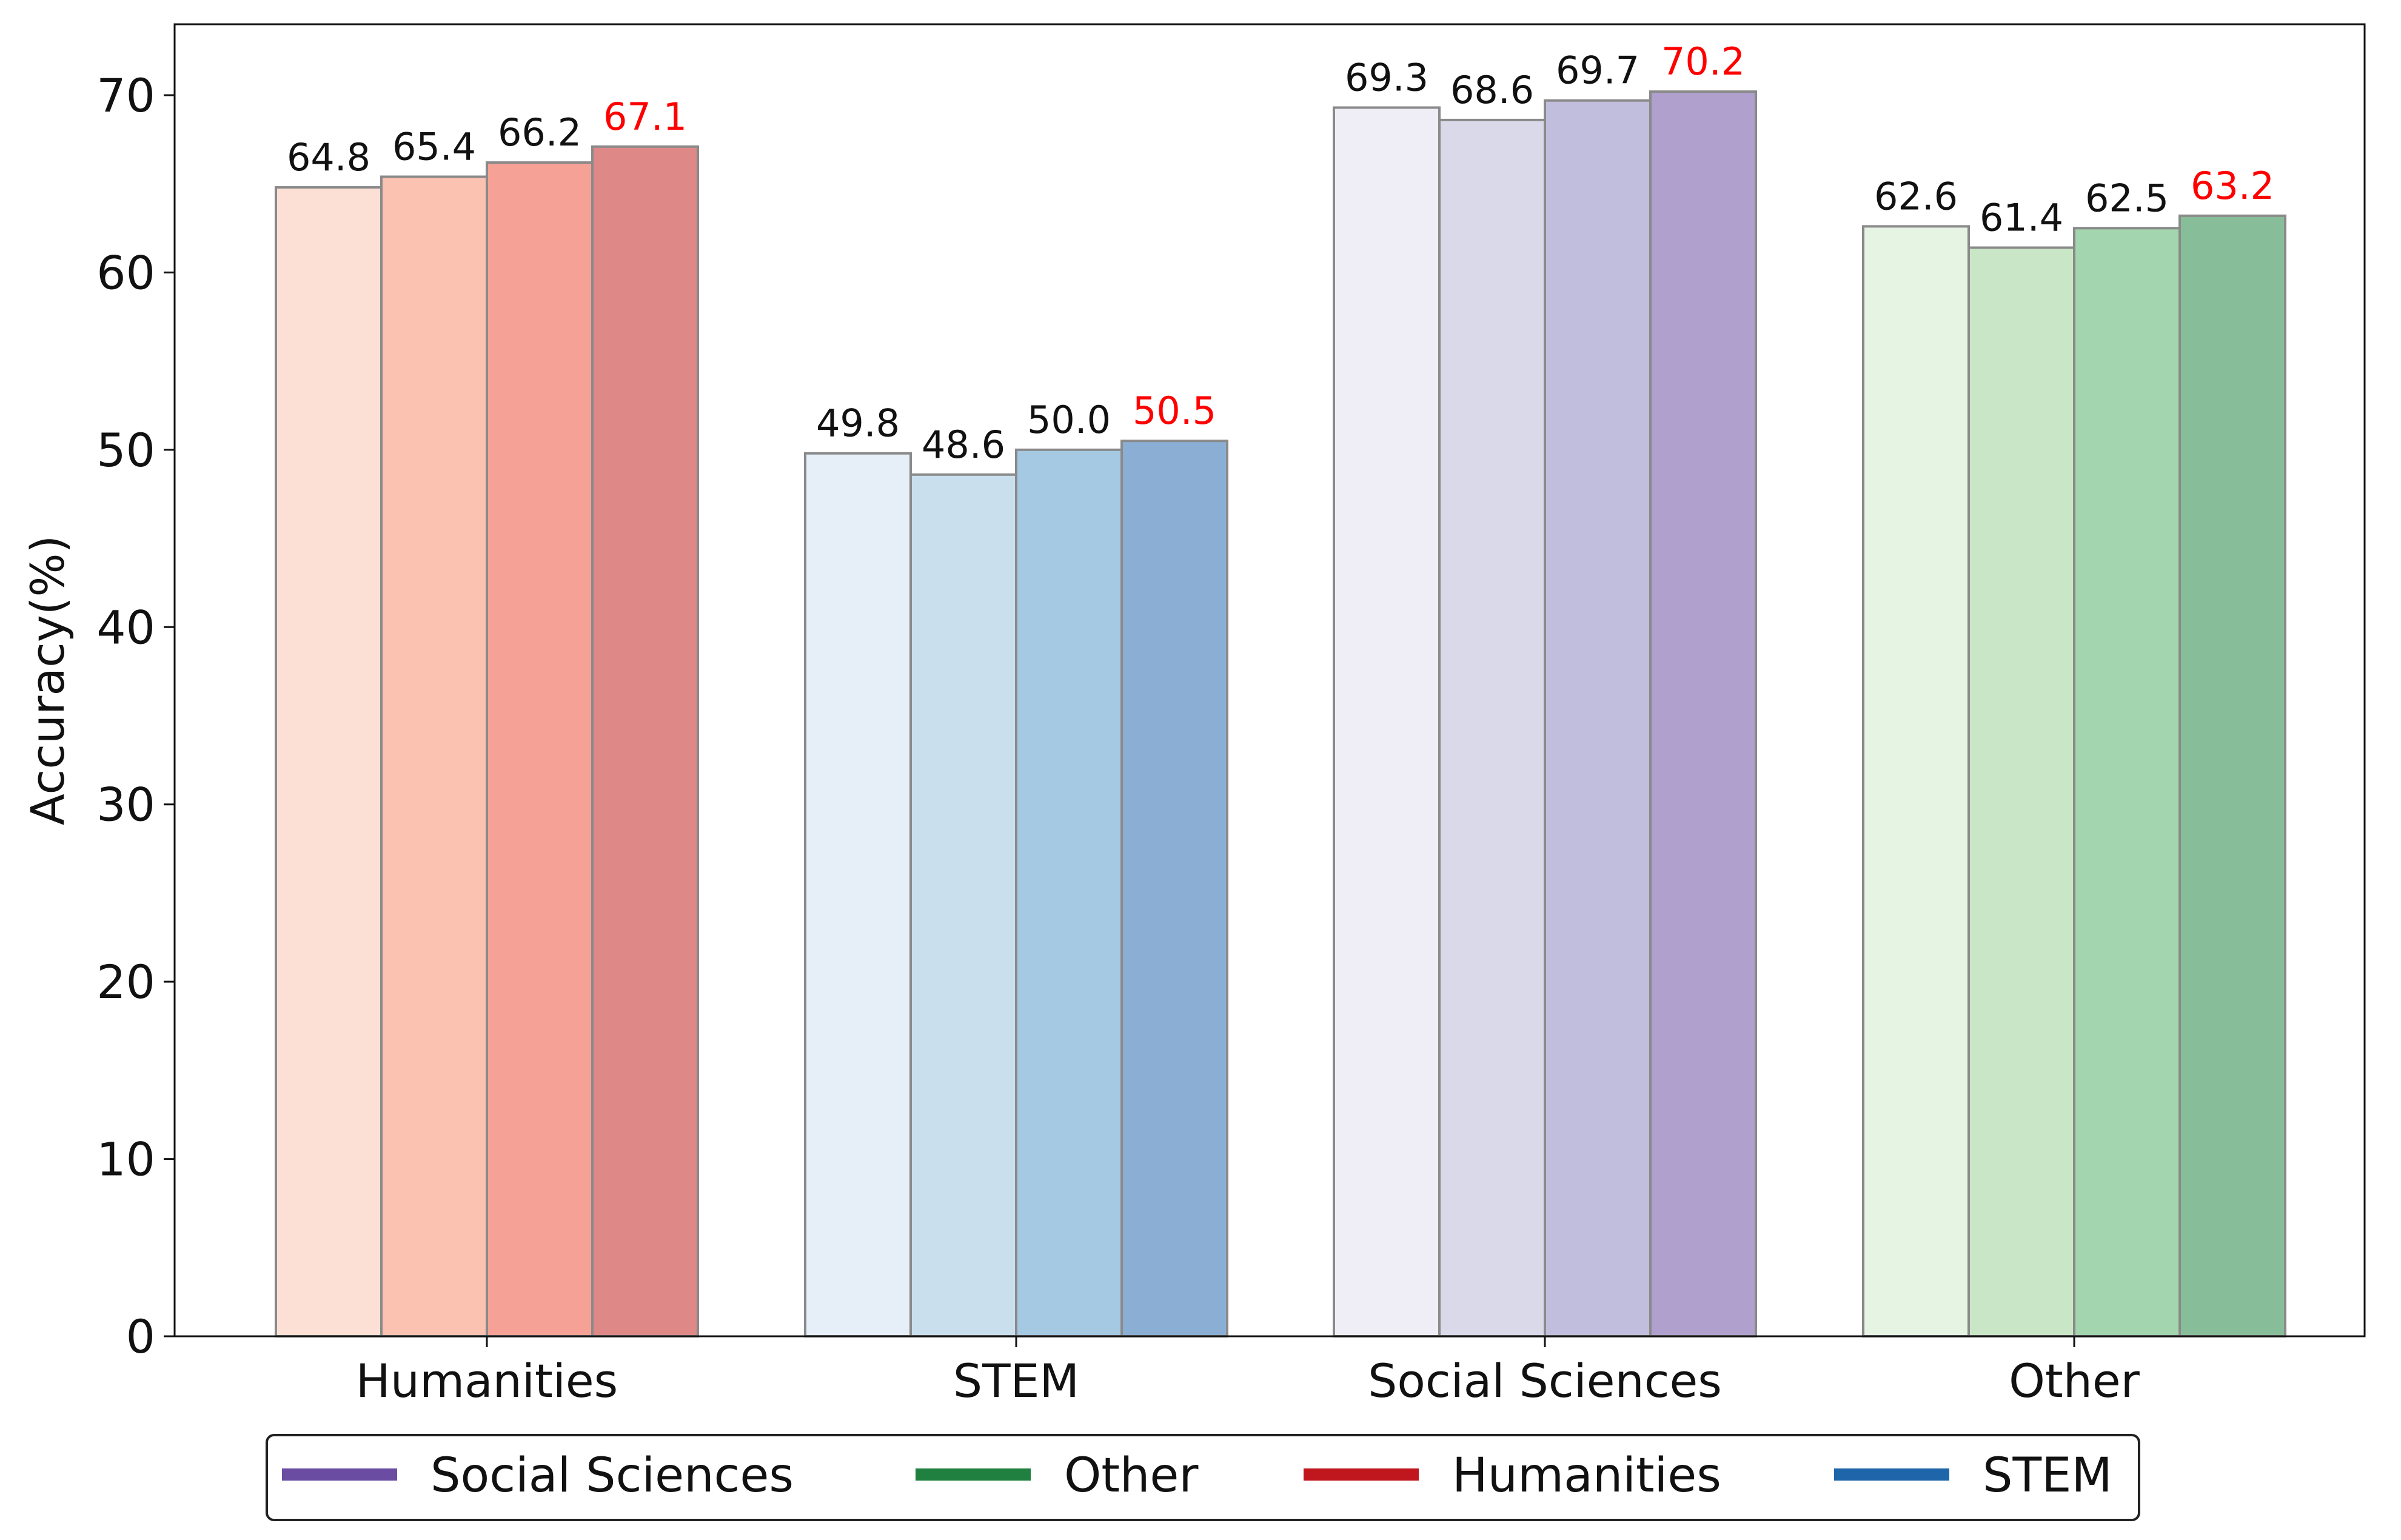  Describe the element at coordinates (1387, 77) in the screenshot. I see `bar-value-label: 69.3` at that location.